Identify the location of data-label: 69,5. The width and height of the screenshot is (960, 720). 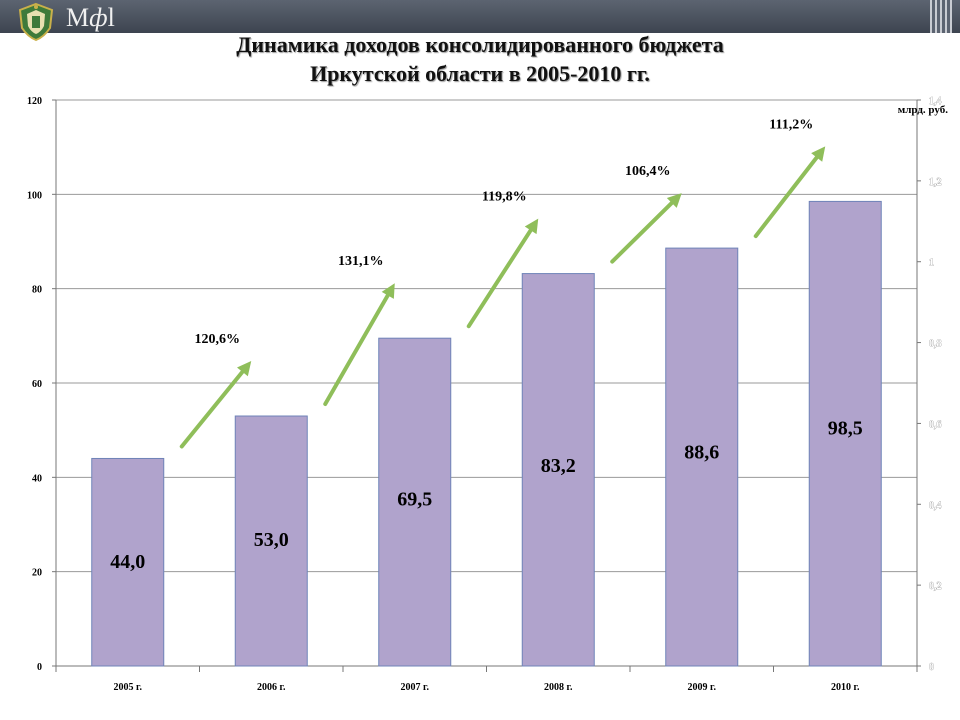
(414, 500).